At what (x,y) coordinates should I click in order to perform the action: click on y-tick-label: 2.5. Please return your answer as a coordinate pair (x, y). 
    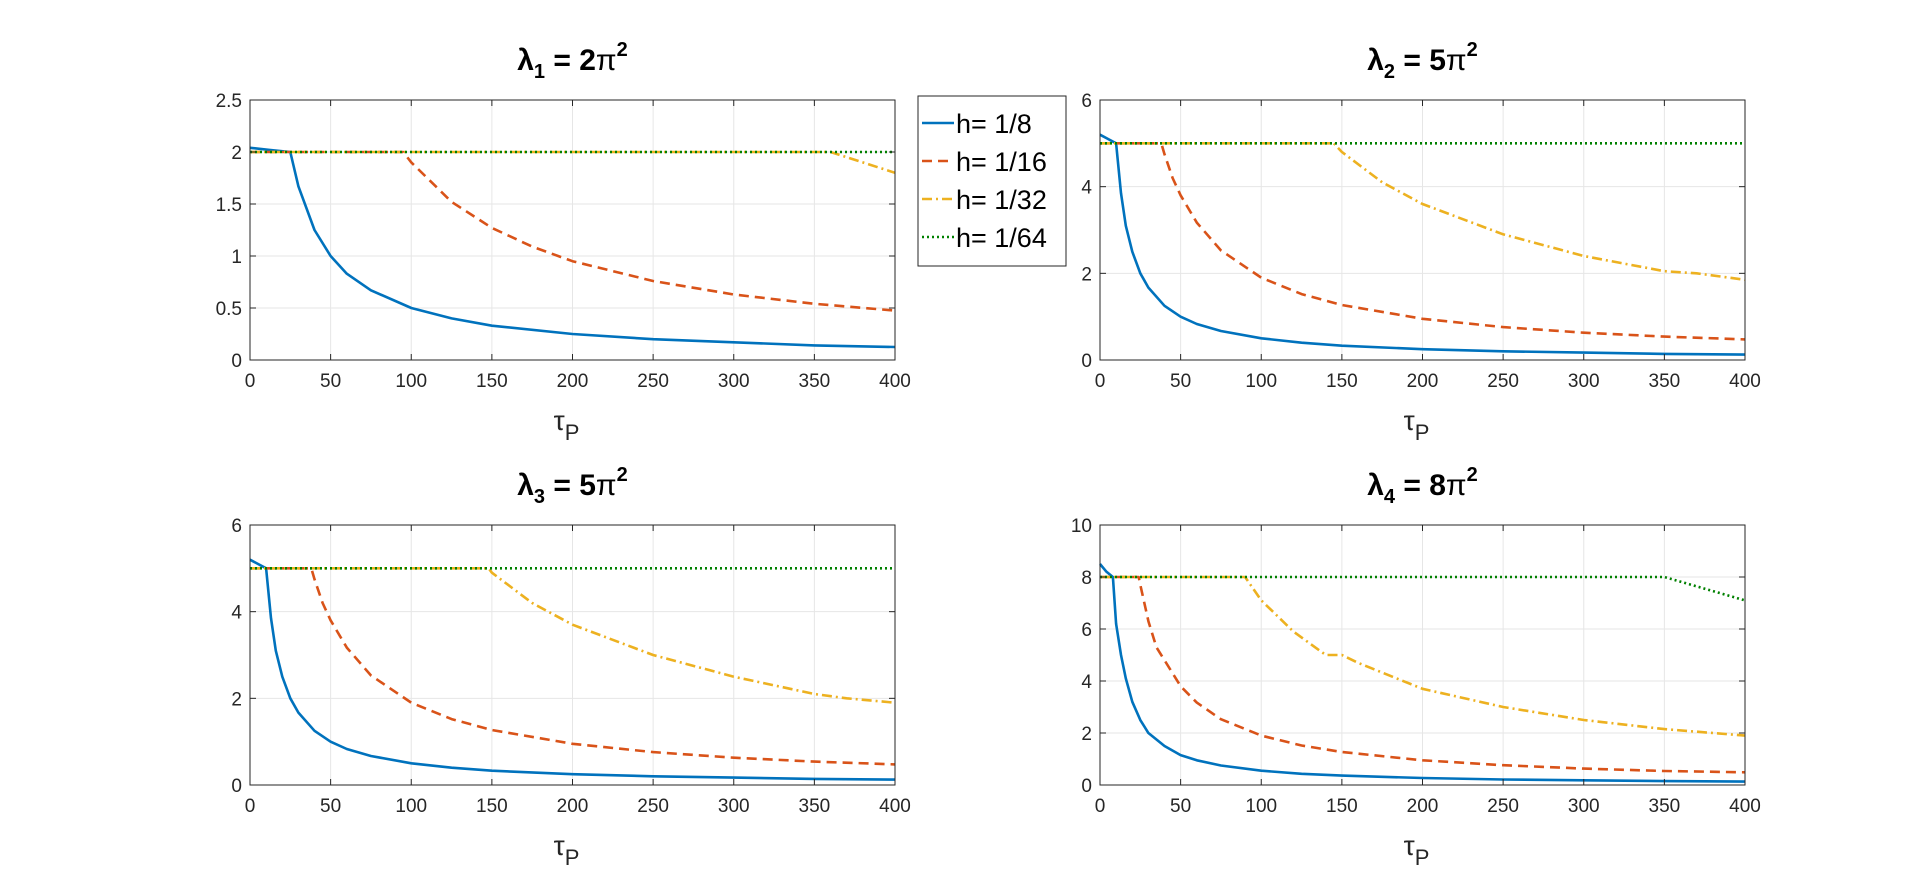
    Looking at the image, I should click on (229, 101).